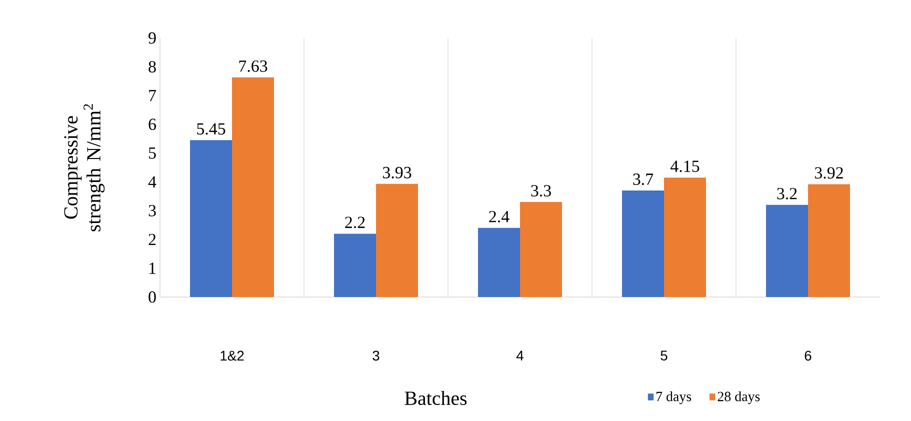 The width and height of the screenshot is (911, 421). Describe the element at coordinates (152, 182) in the screenshot. I see `y-tick-label: 4` at that location.